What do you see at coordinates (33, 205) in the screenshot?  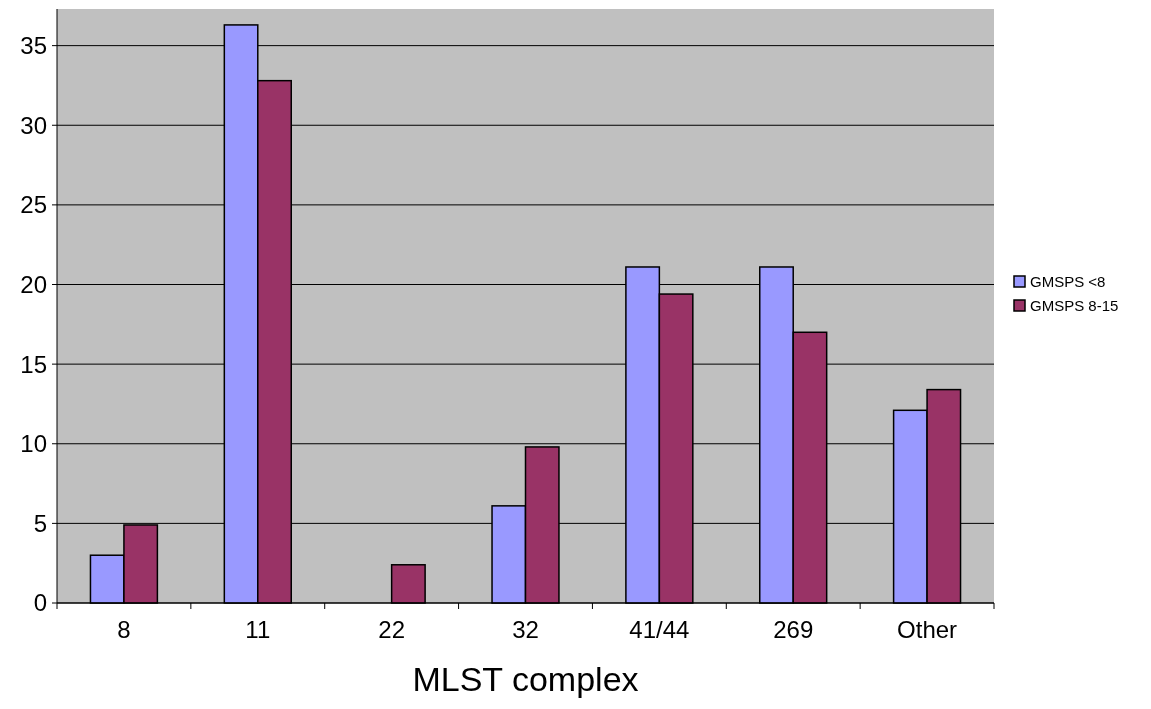 I see `y-tick-label: 25` at bounding box center [33, 205].